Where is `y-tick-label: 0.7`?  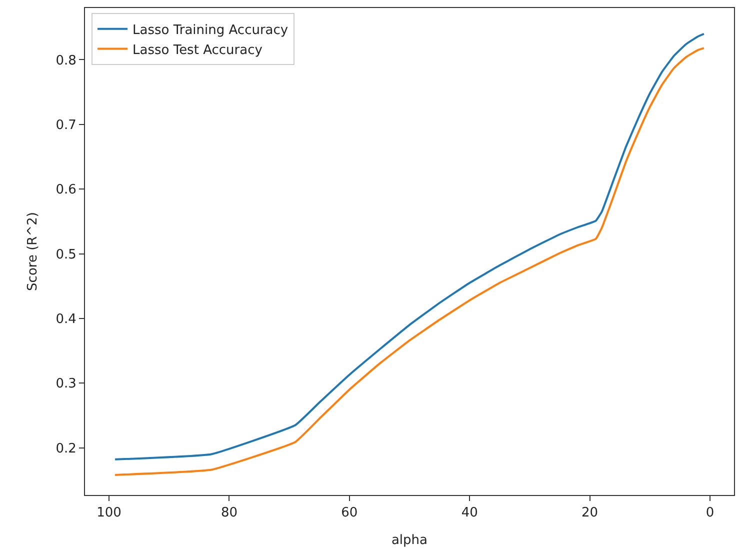 y-tick-label: 0.7 is located at coordinates (66, 125).